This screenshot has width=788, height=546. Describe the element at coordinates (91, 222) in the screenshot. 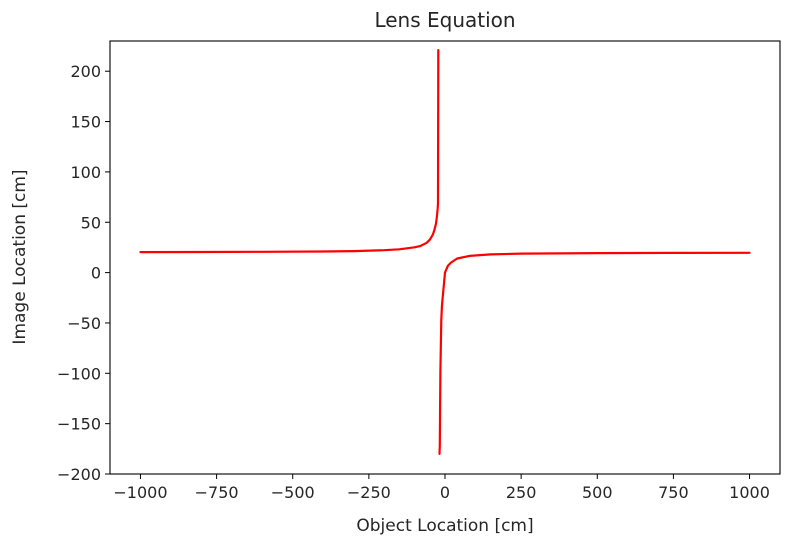

I see `y-tick-label: 50` at that location.